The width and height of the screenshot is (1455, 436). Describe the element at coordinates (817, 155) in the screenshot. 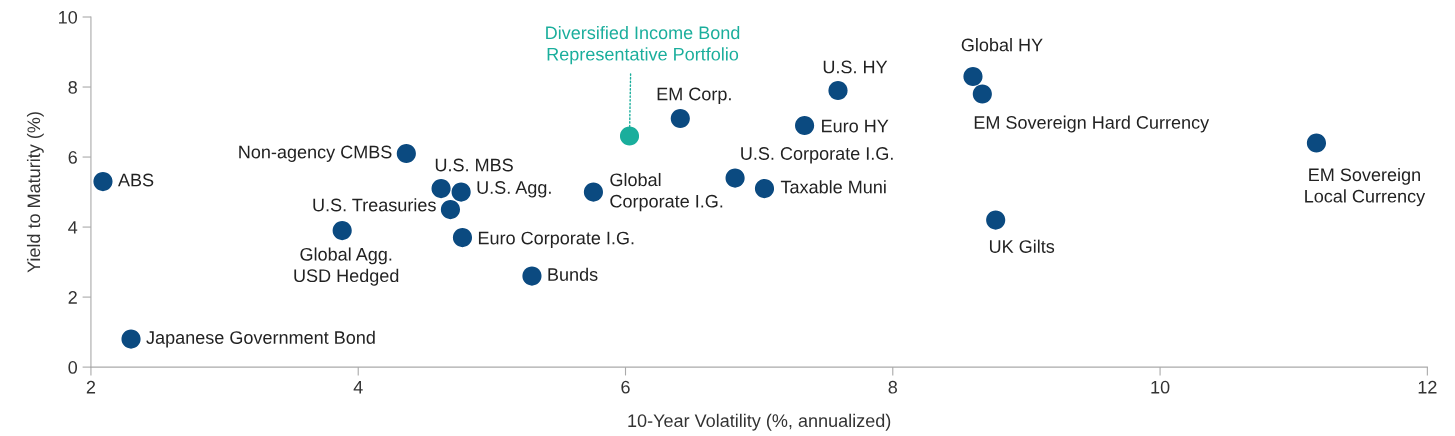

I see `annotation: U.S. Corporate I.G.` at that location.